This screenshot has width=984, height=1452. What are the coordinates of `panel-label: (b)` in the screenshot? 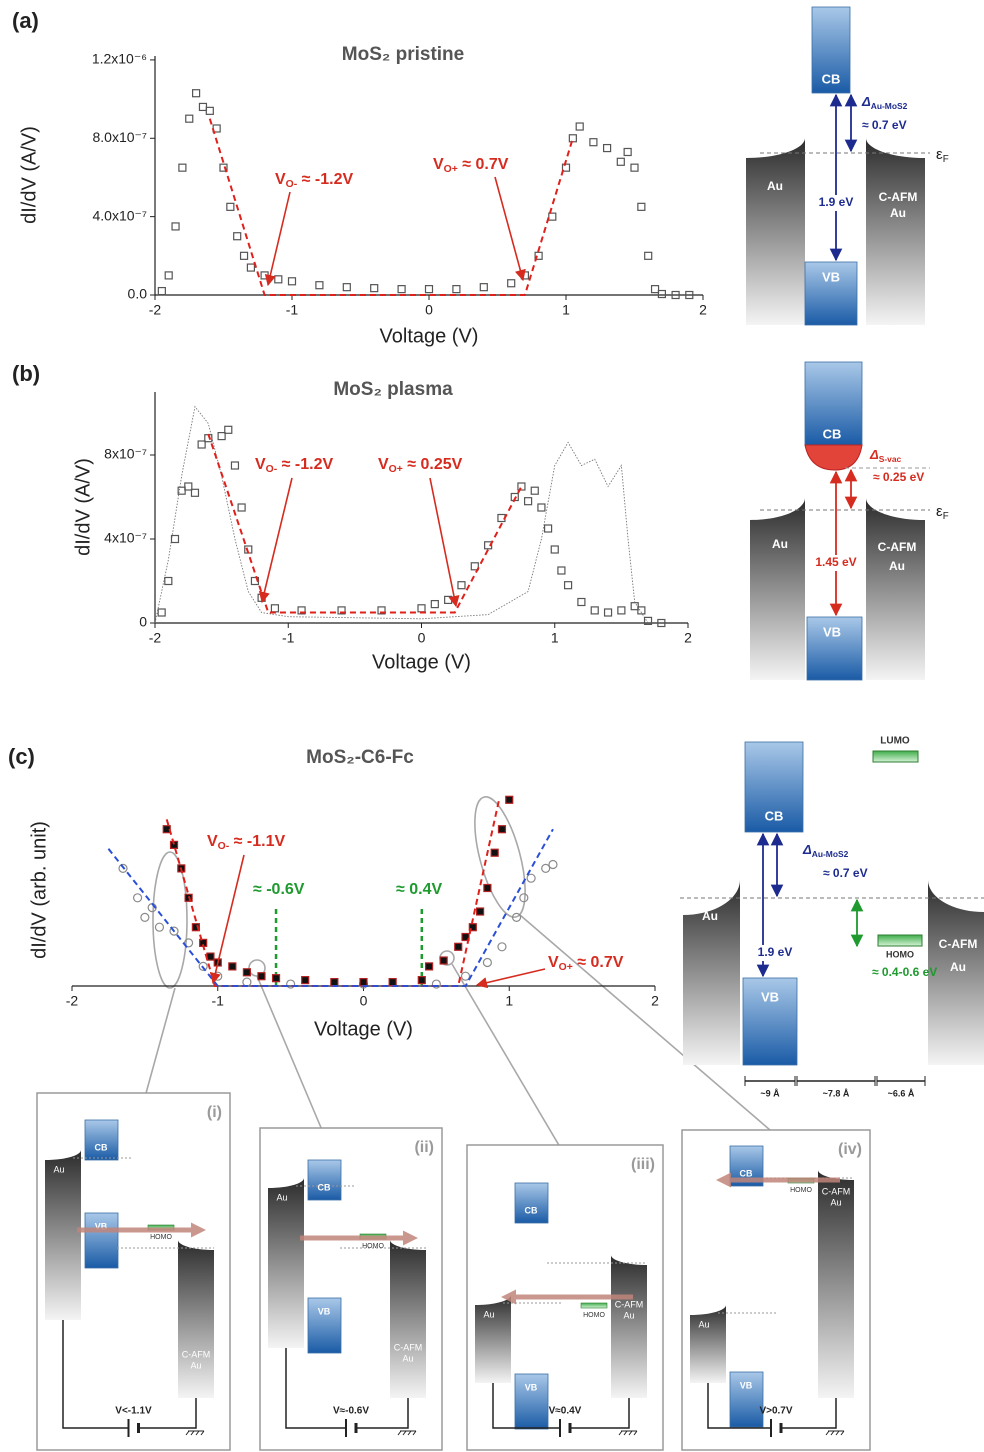 It's located at (26, 373).